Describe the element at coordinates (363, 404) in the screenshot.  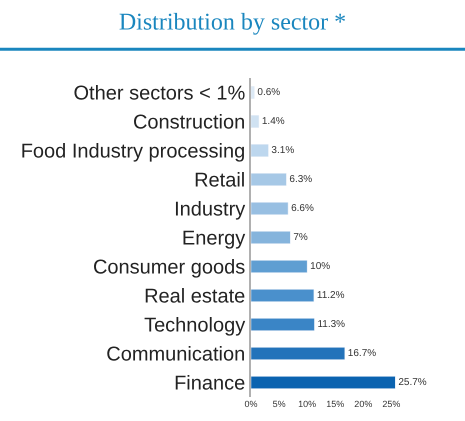
I see `x-tick-label: 20%` at that location.